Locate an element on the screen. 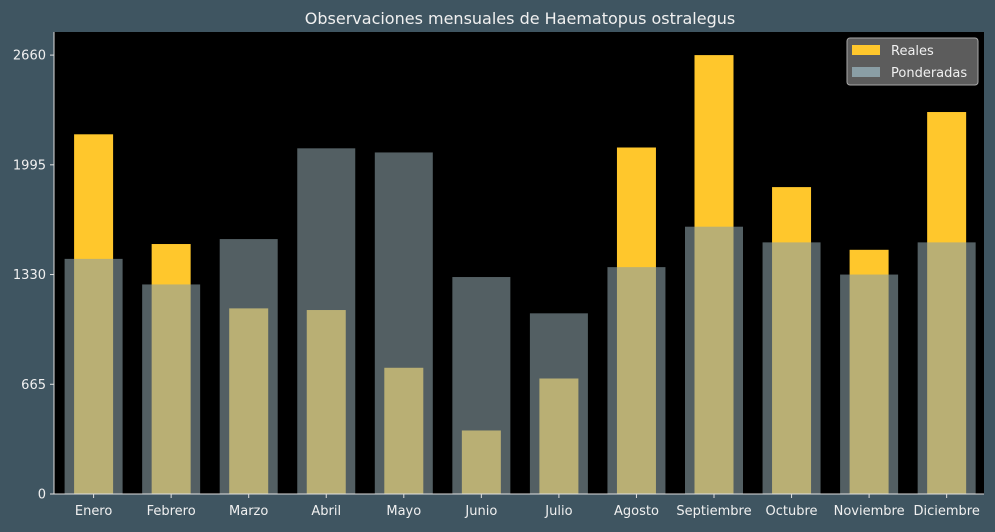 Image resolution: width=995 pixels, height=532 pixels. legend-swatch-ponderadas is located at coordinates (866, 72).